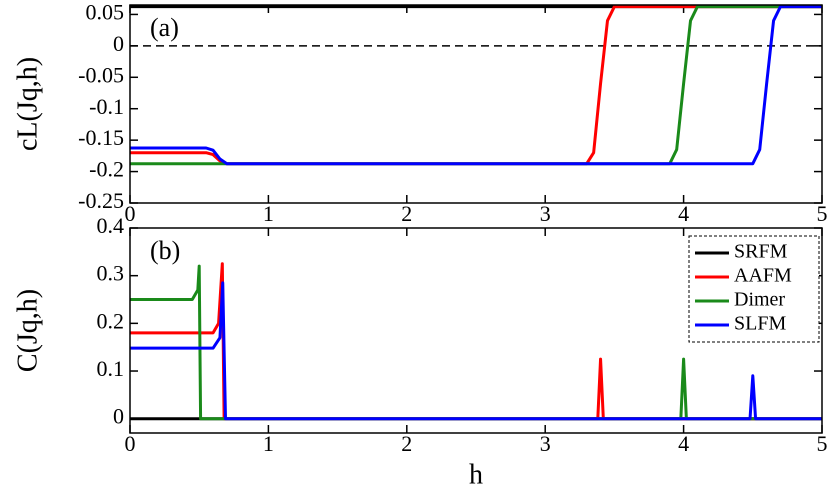  What do you see at coordinates (106, 169) in the screenshot?
I see `y-tick-label: -0.2` at bounding box center [106, 169].